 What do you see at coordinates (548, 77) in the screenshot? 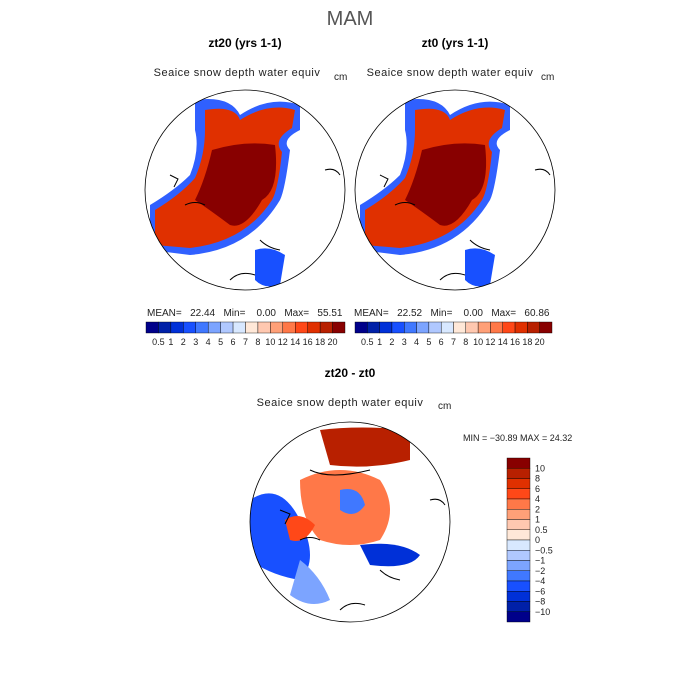
I see `units-zt0: cm` at bounding box center [548, 77].